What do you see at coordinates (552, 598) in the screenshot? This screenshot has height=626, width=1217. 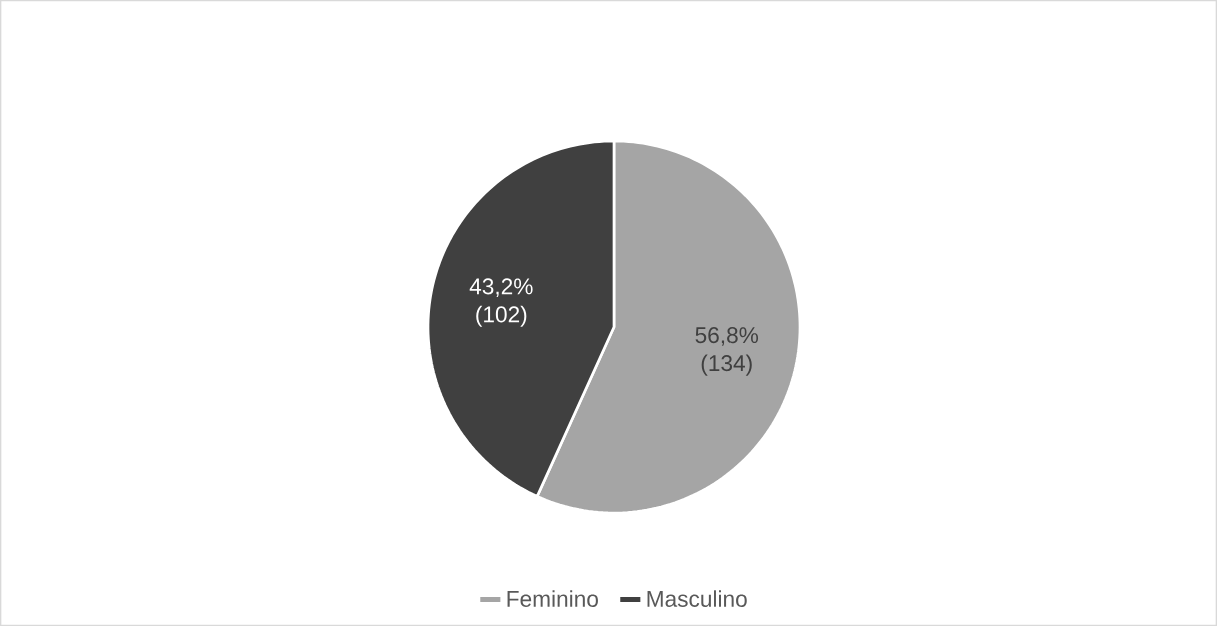 I see `legend-label: Feminino` at bounding box center [552, 598].